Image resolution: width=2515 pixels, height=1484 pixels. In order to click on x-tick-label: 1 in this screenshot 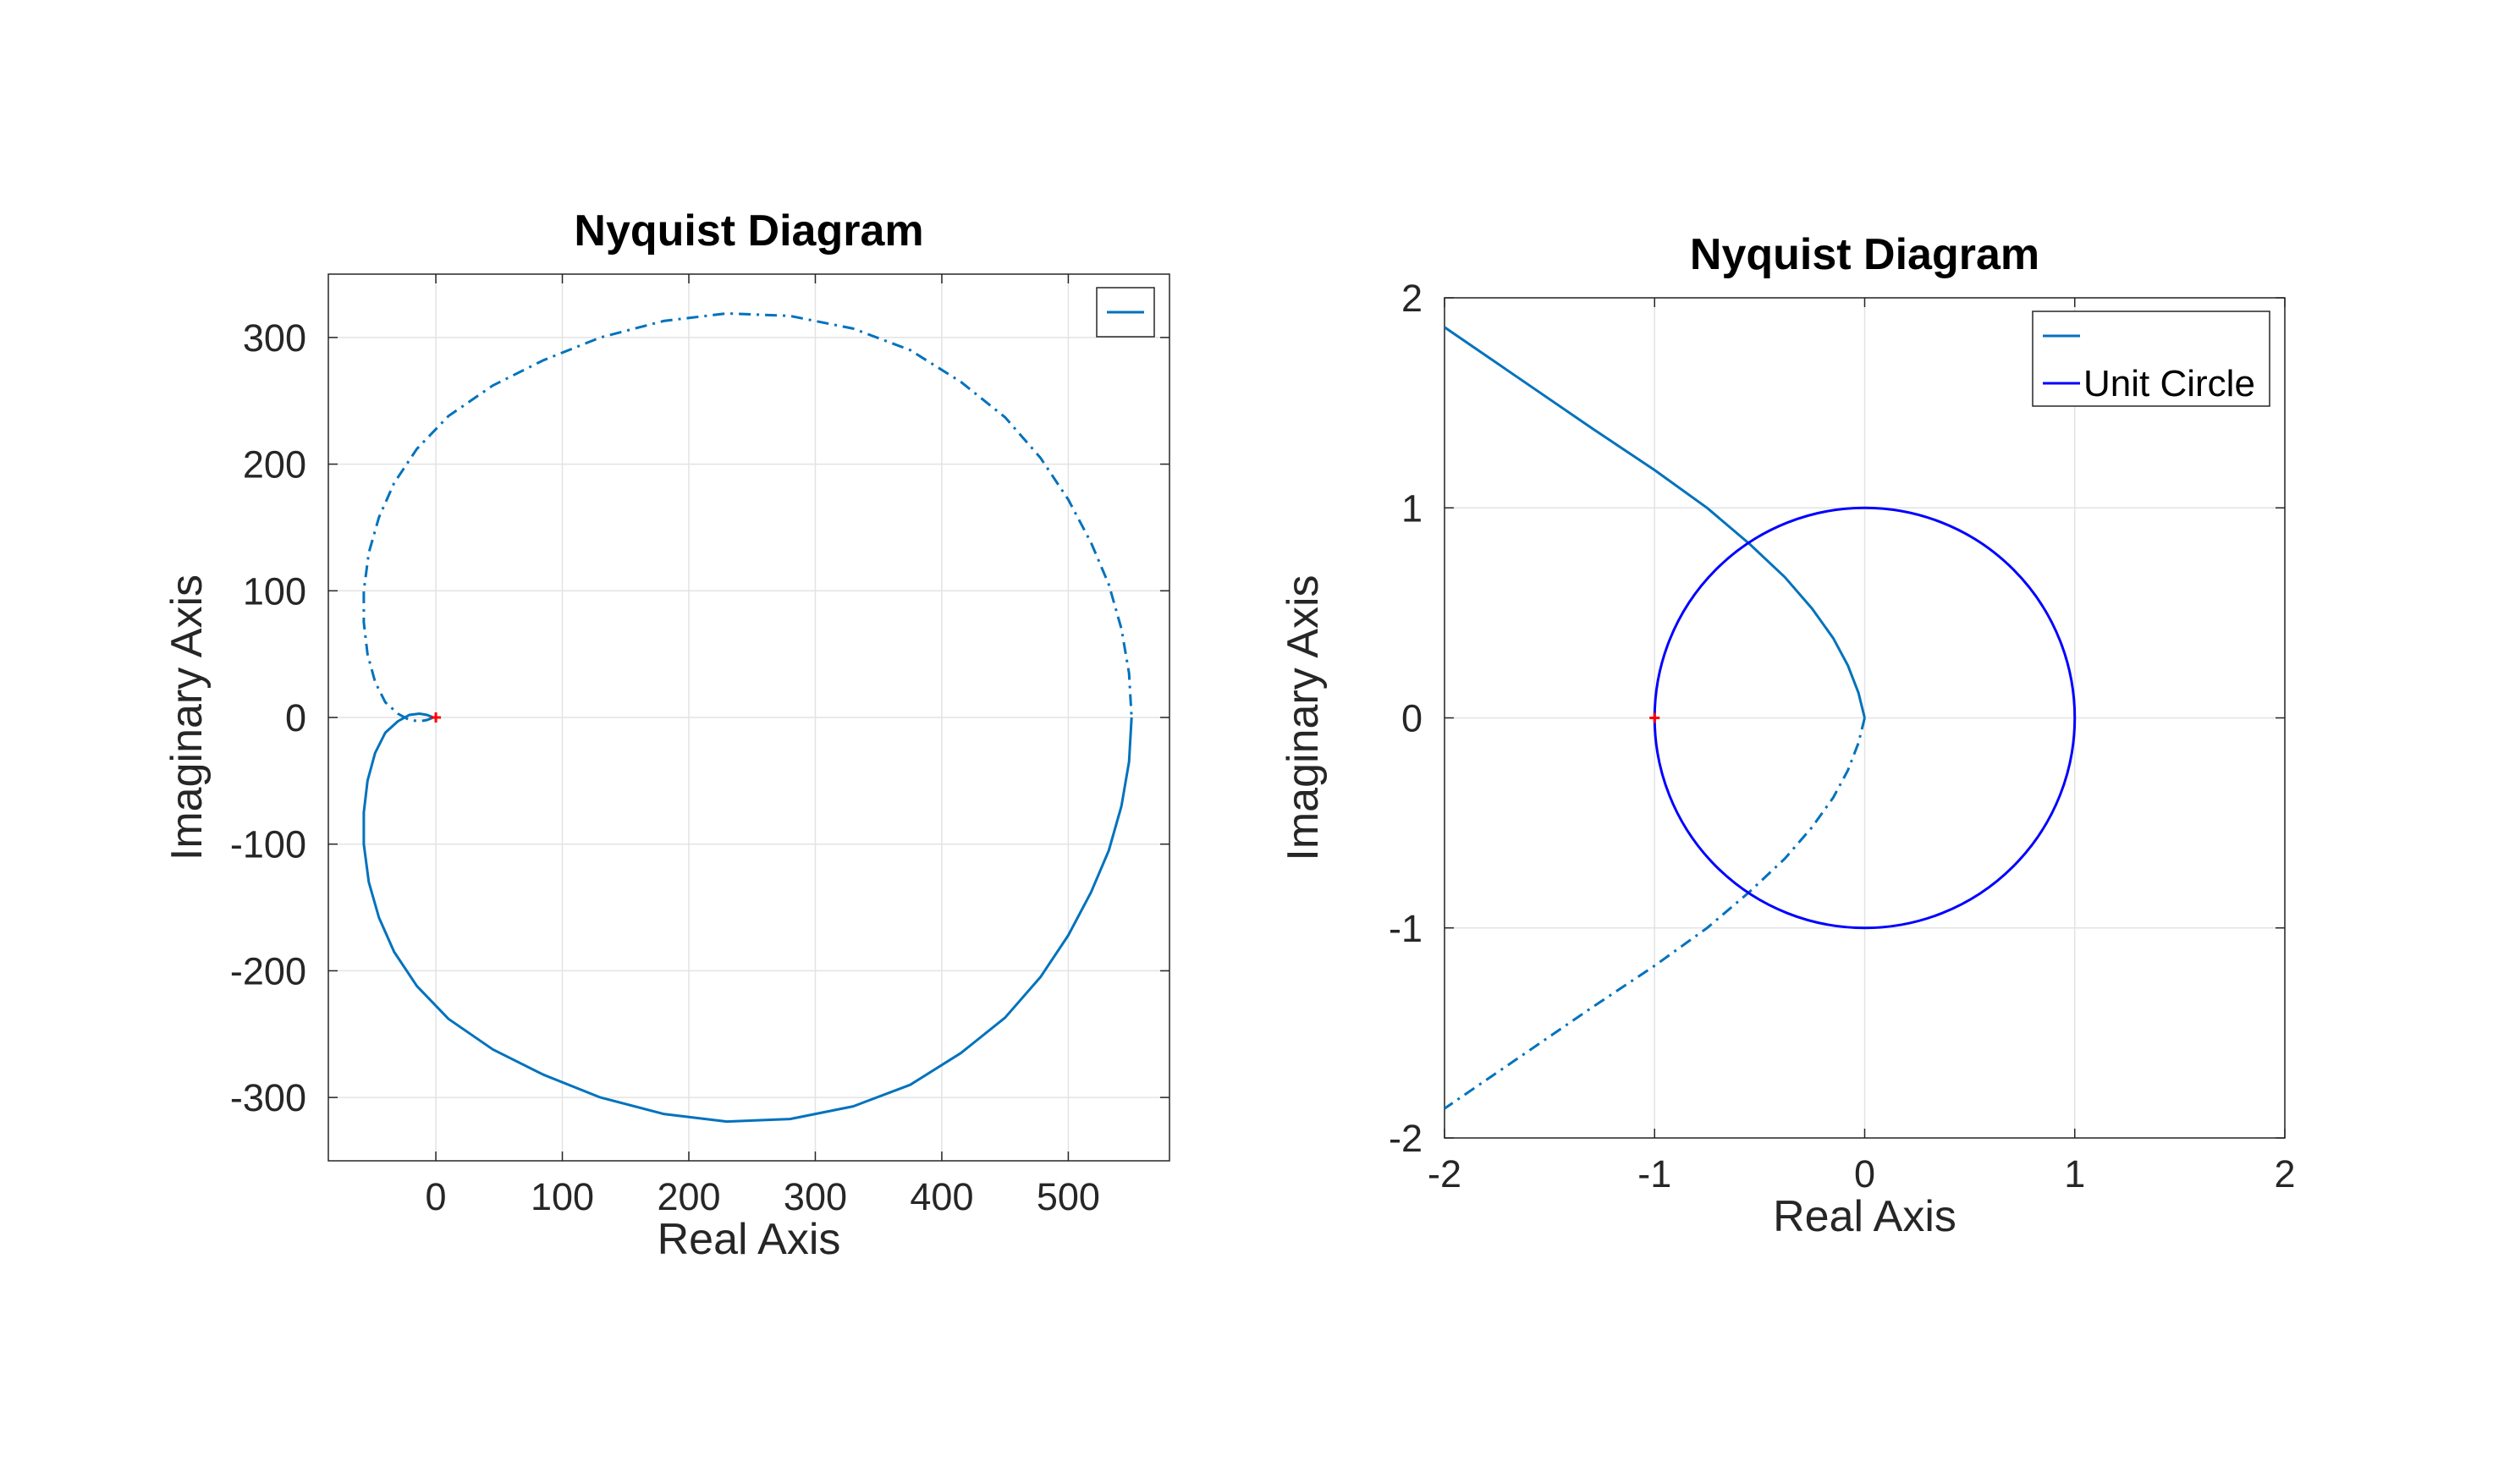, I will do `click(2075, 1173)`.